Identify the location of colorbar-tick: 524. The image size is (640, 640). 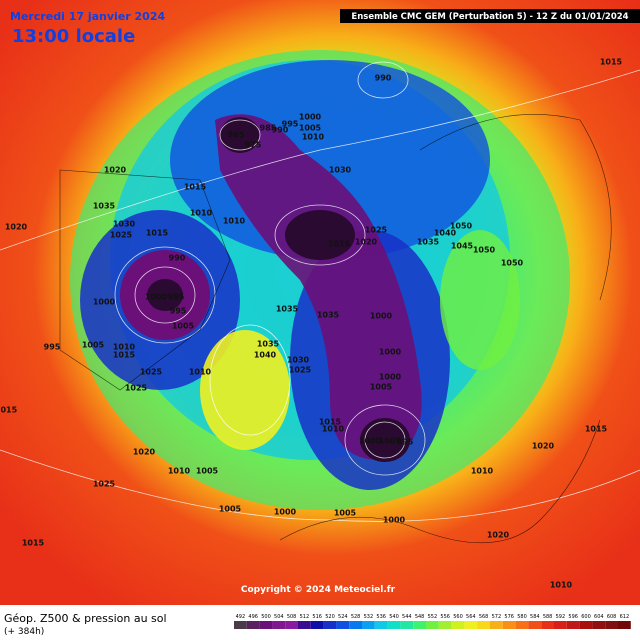
(343, 617).